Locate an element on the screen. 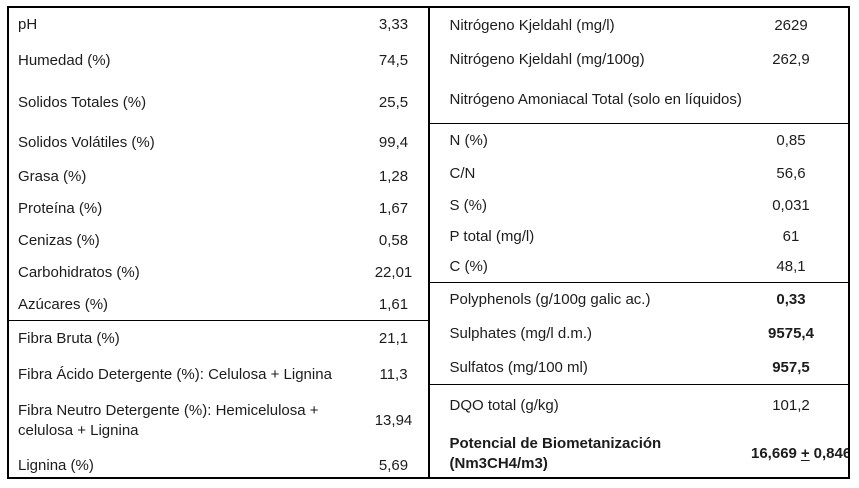  table-row: Sulphates (mg/l d.m.) 9575,4 is located at coordinates (639, 334).